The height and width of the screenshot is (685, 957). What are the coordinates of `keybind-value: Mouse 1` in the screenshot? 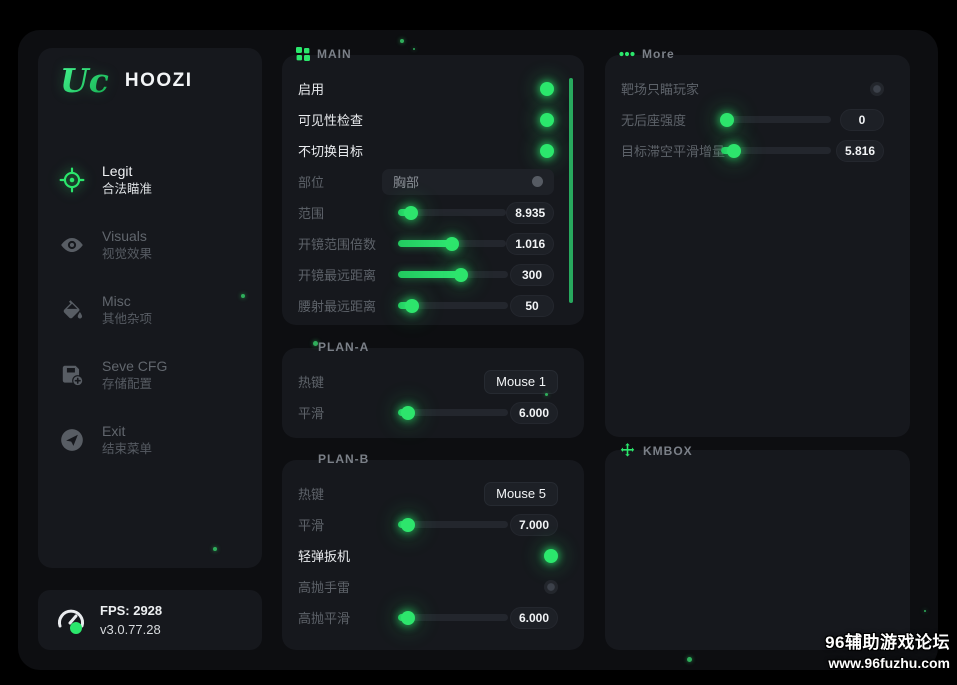 It's located at (521, 381).